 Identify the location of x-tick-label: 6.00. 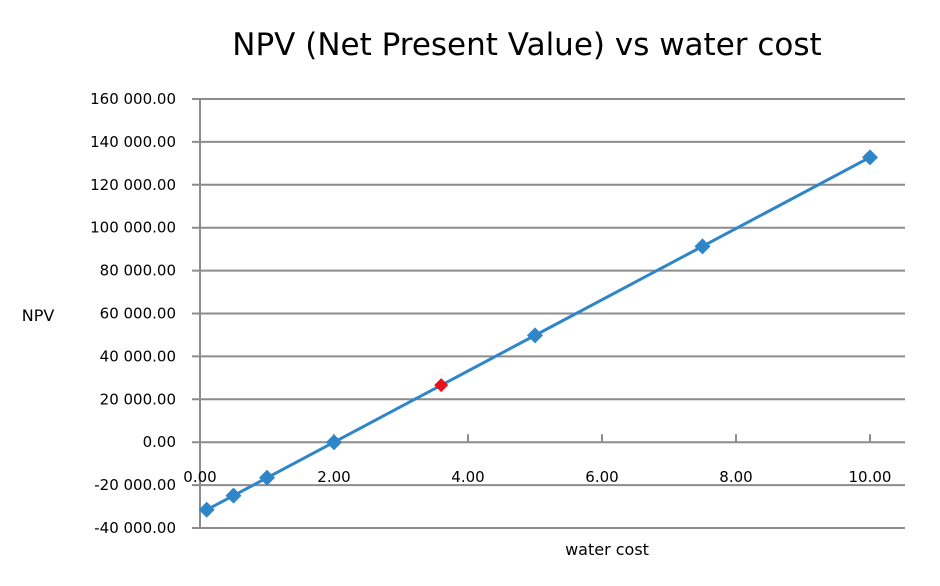
(601, 477).